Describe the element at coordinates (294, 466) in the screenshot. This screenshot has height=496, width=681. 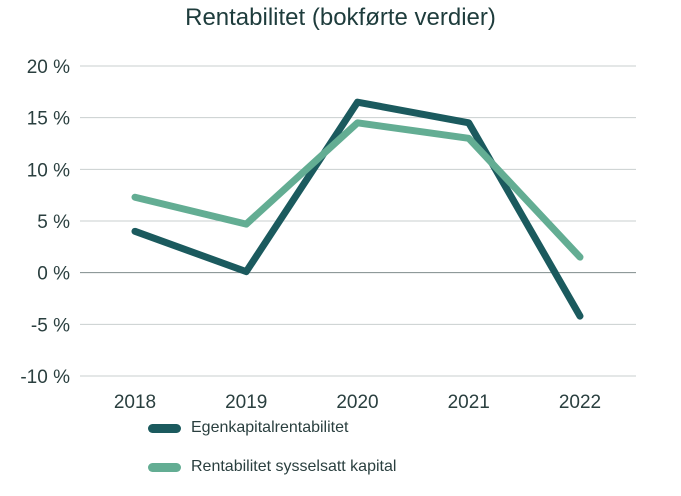
I see `legend-label-2: Rentabilitet sysselsatt kapital` at that location.